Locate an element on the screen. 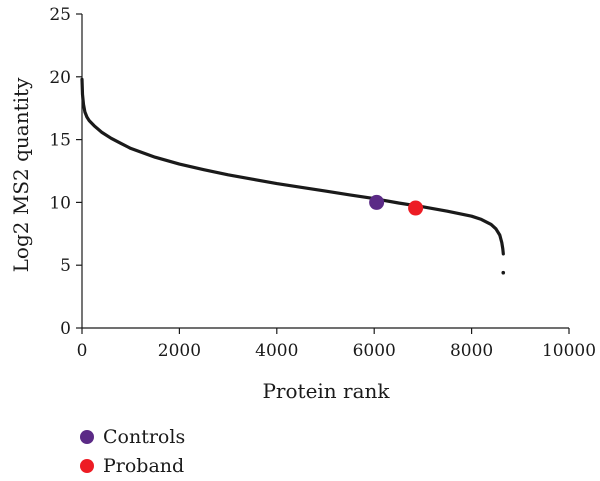  y-tick-label-5: 5 is located at coordinates (65, 266).